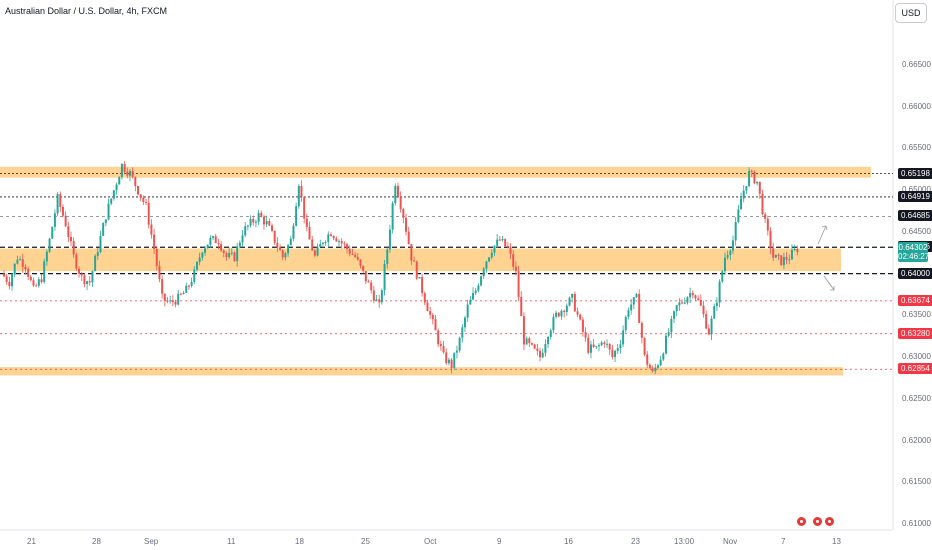 Image resolution: width=932 pixels, height=550 pixels. What do you see at coordinates (231, 541) in the screenshot?
I see `time-tick-label: 11` at bounding box center [231, 541].